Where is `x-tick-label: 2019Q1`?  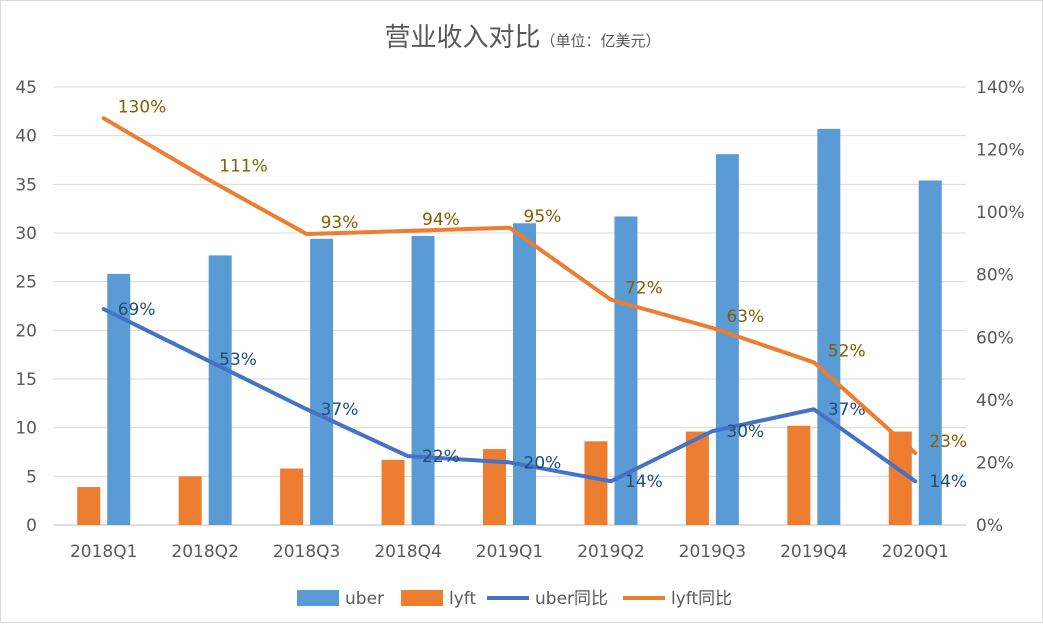 x-tick-label: 2019Q1 is located at coordinates (509, 552).